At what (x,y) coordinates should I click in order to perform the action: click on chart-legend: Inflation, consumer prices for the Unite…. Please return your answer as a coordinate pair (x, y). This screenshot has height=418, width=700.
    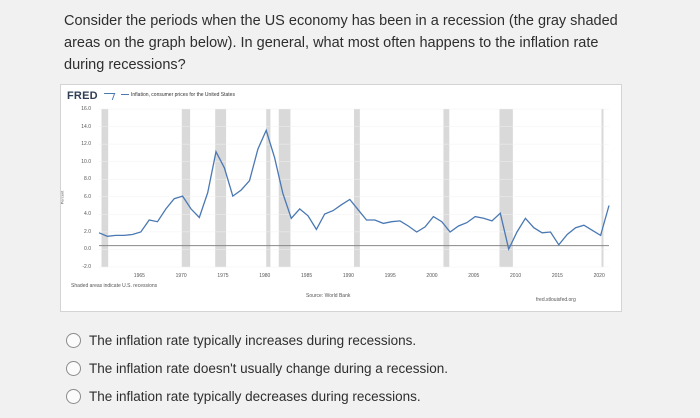
    Looking at the image, I should click on (178, 95).